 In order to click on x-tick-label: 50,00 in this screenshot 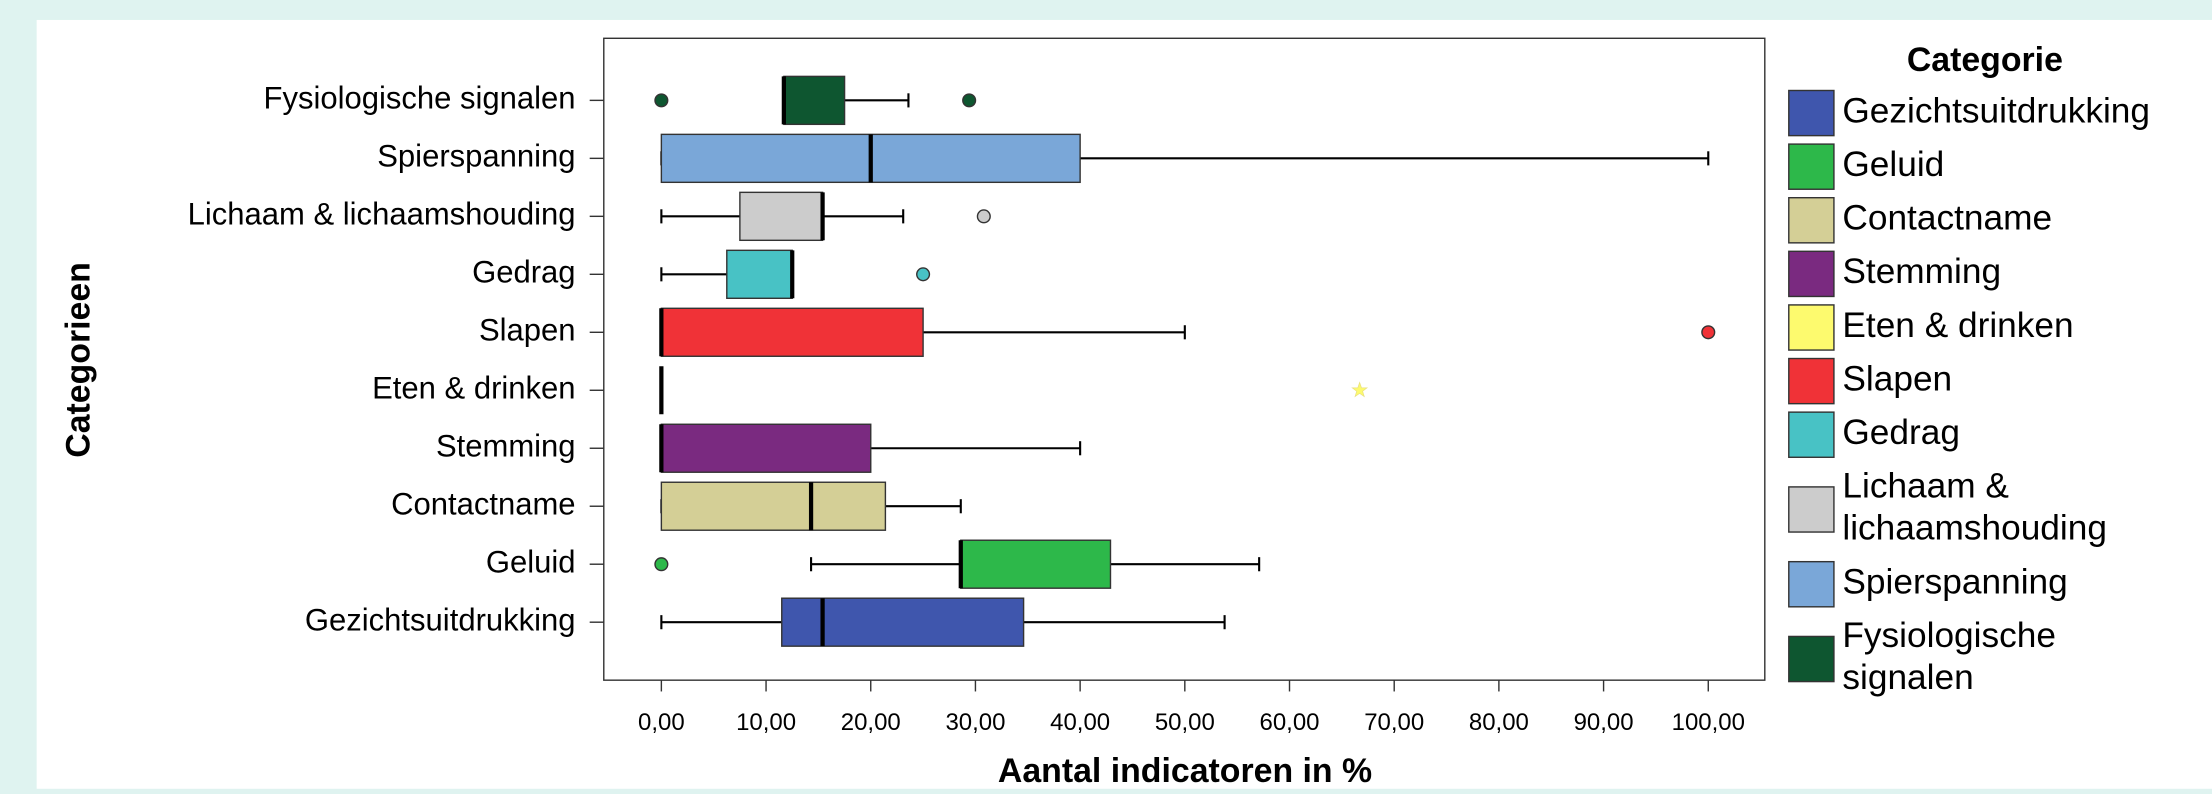, I will do `click(1185, 722)`.